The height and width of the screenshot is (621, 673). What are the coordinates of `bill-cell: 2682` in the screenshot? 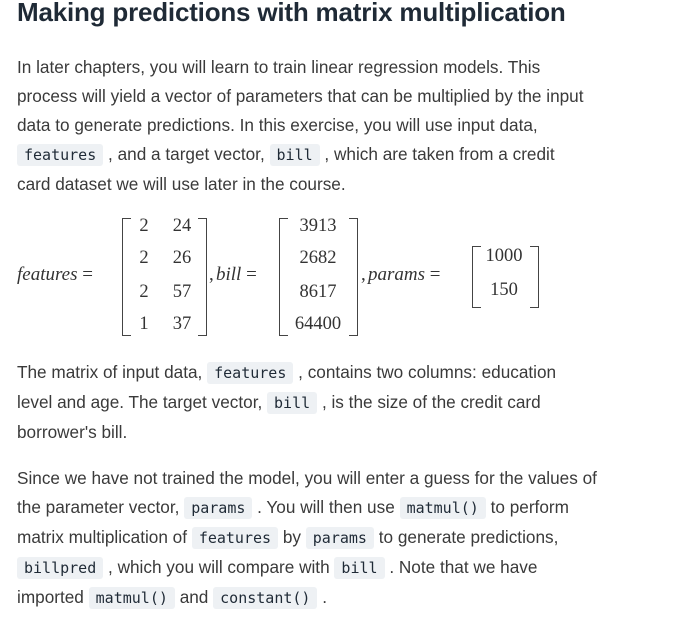 It's located at (318, 258).